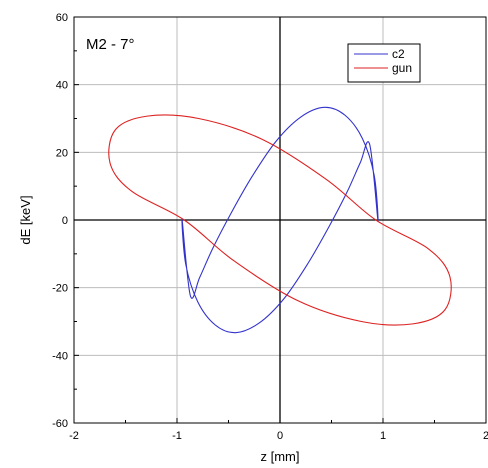 This screenshot has width=488, height=468. I want to click on legend-label-c2: c2, so click(398, 54).